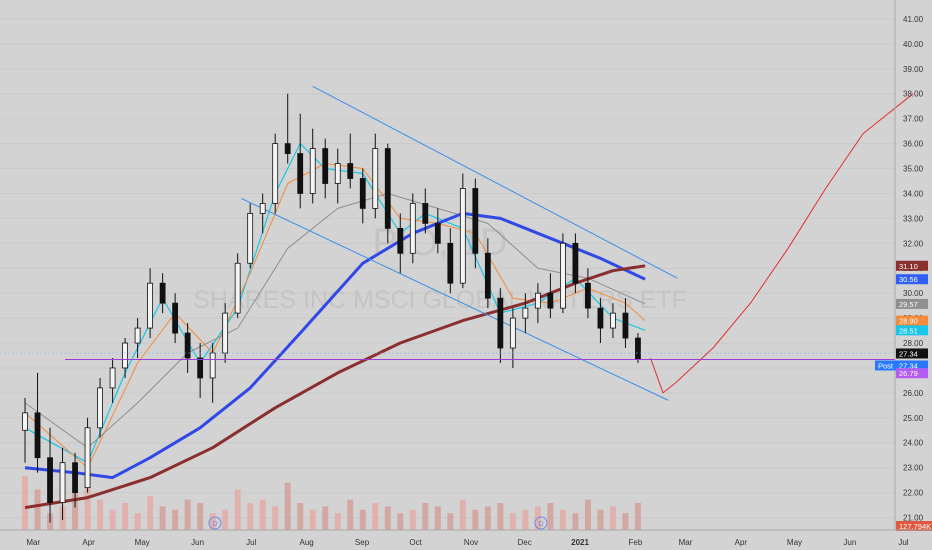  Describe the element at coordinates (447, 356) in the screenshot. I see `horizontal-level` at that location.